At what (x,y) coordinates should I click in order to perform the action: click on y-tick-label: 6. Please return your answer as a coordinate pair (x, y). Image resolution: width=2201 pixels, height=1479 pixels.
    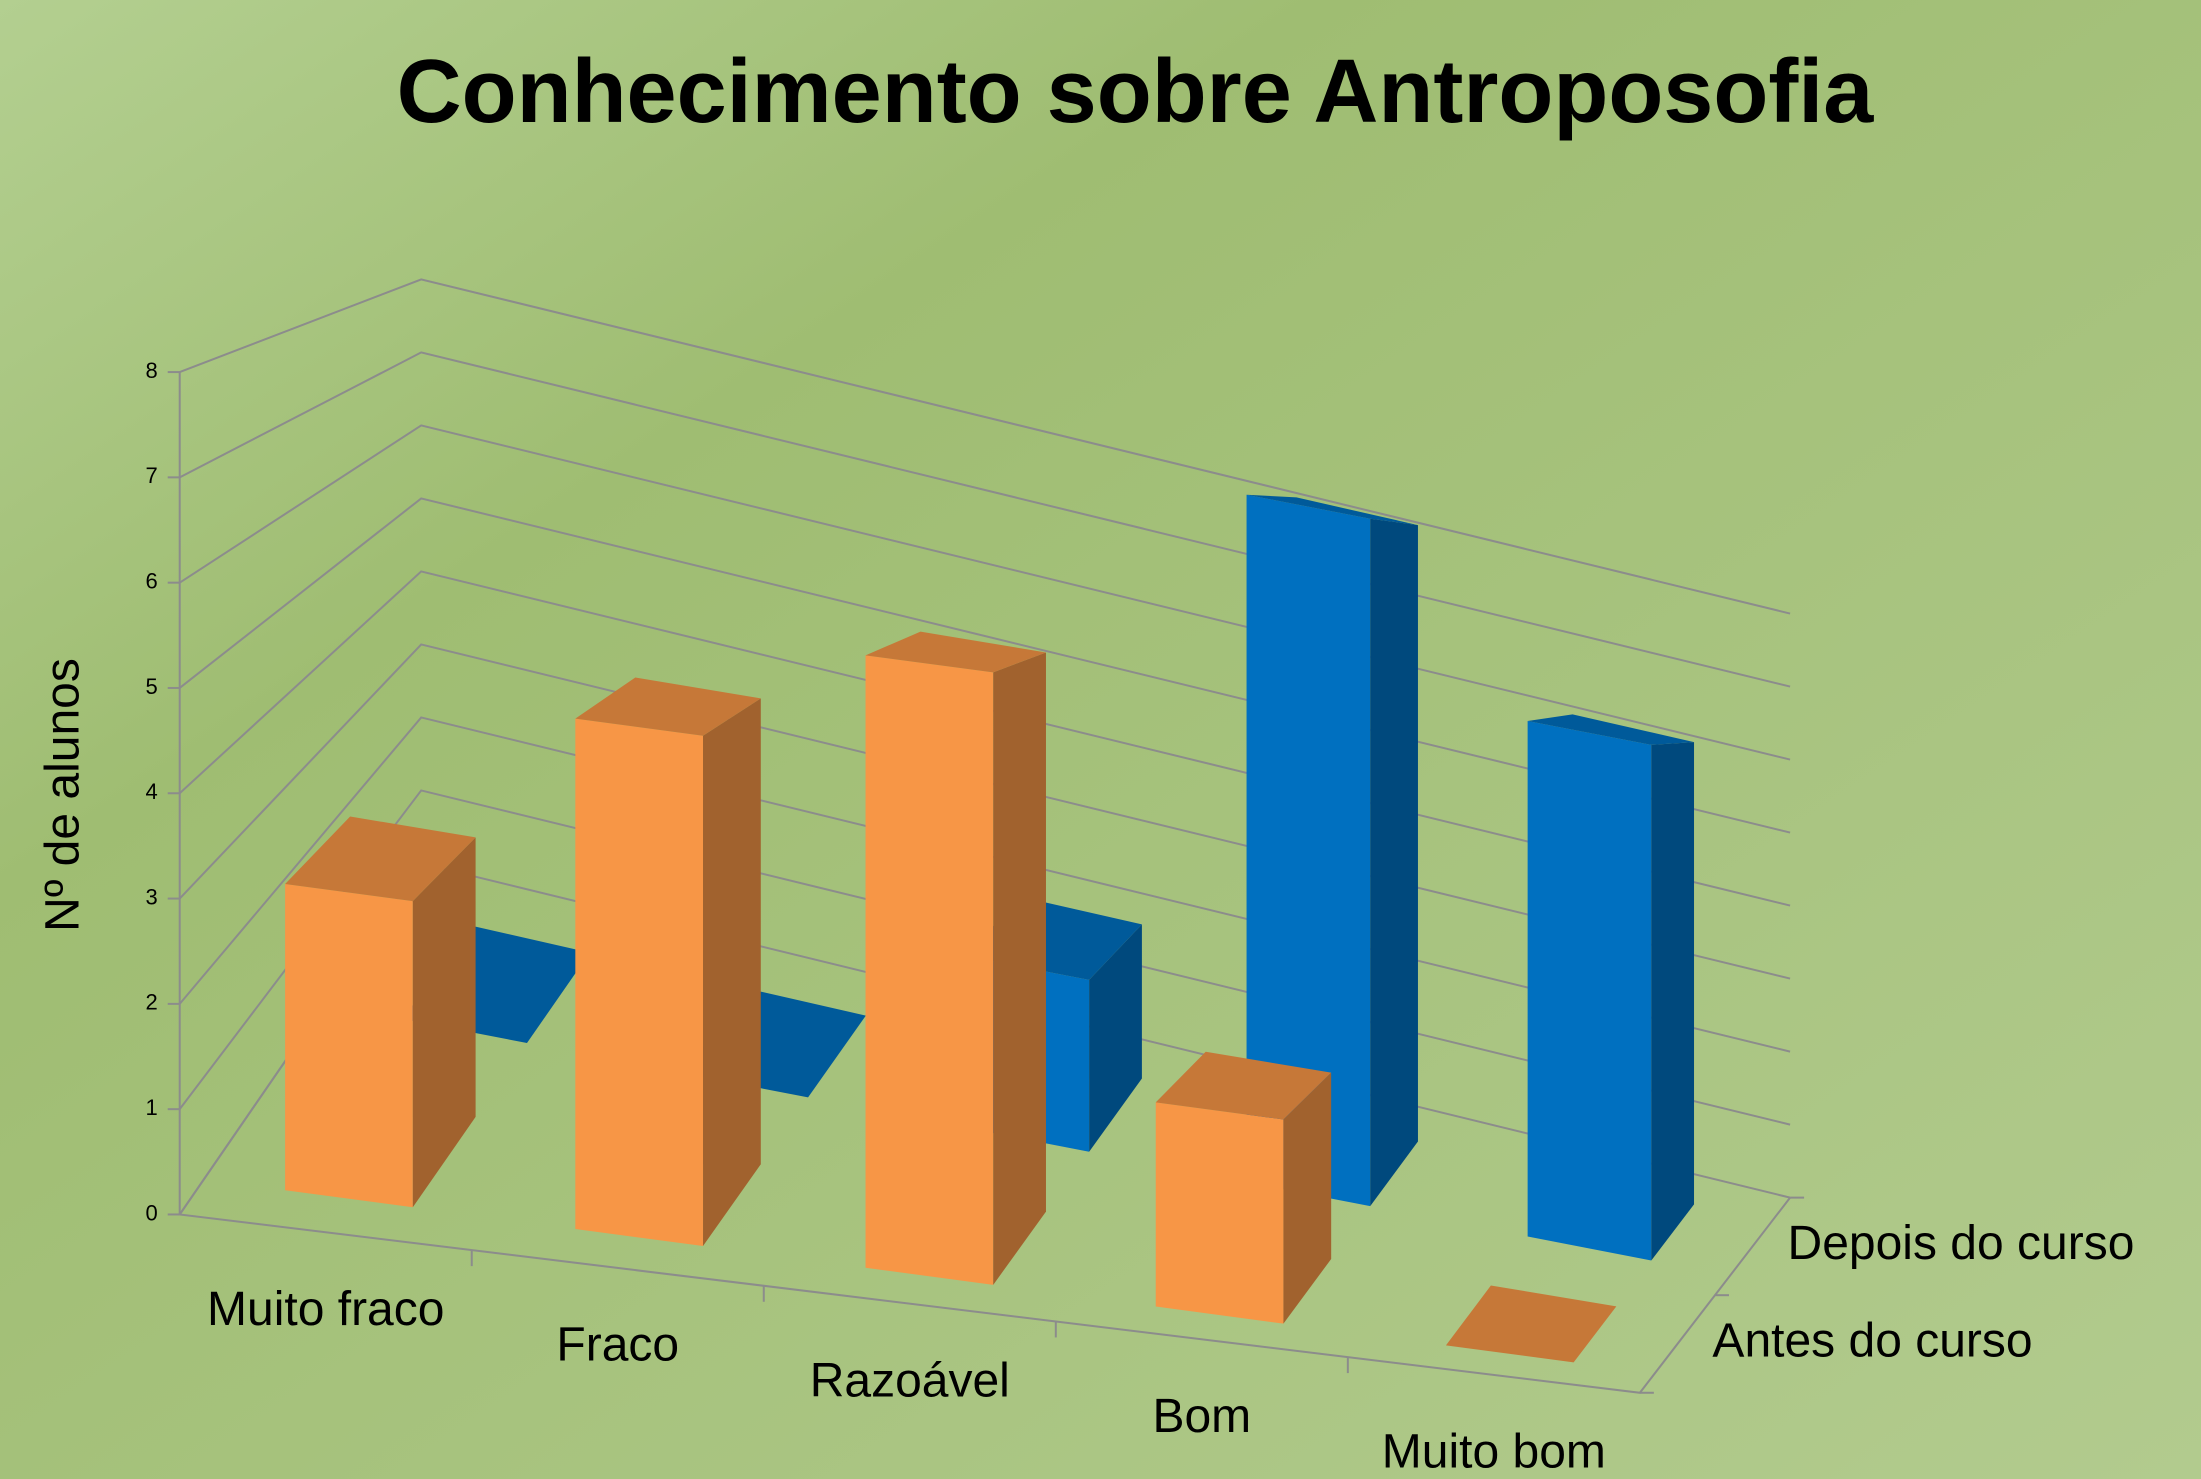
    Looking at the image, I should click on (151, 580).